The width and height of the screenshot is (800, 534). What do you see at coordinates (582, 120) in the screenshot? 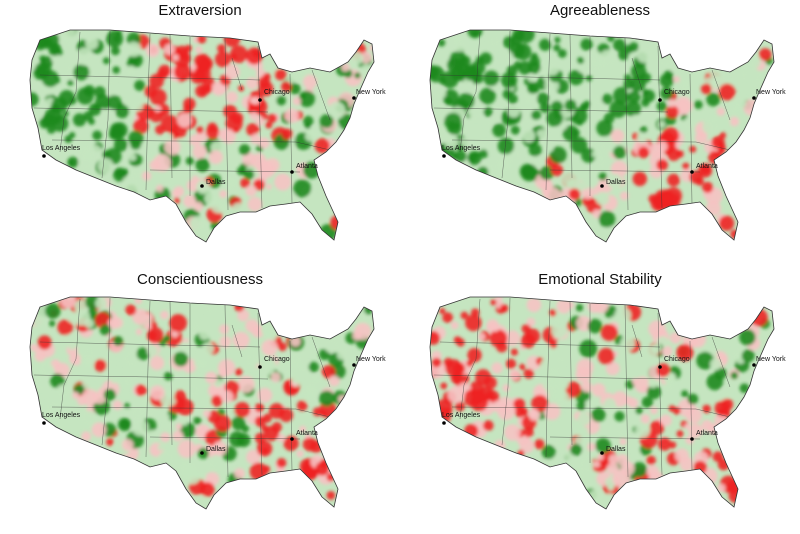
I see `state-borders` at bounding box center [582, 120].